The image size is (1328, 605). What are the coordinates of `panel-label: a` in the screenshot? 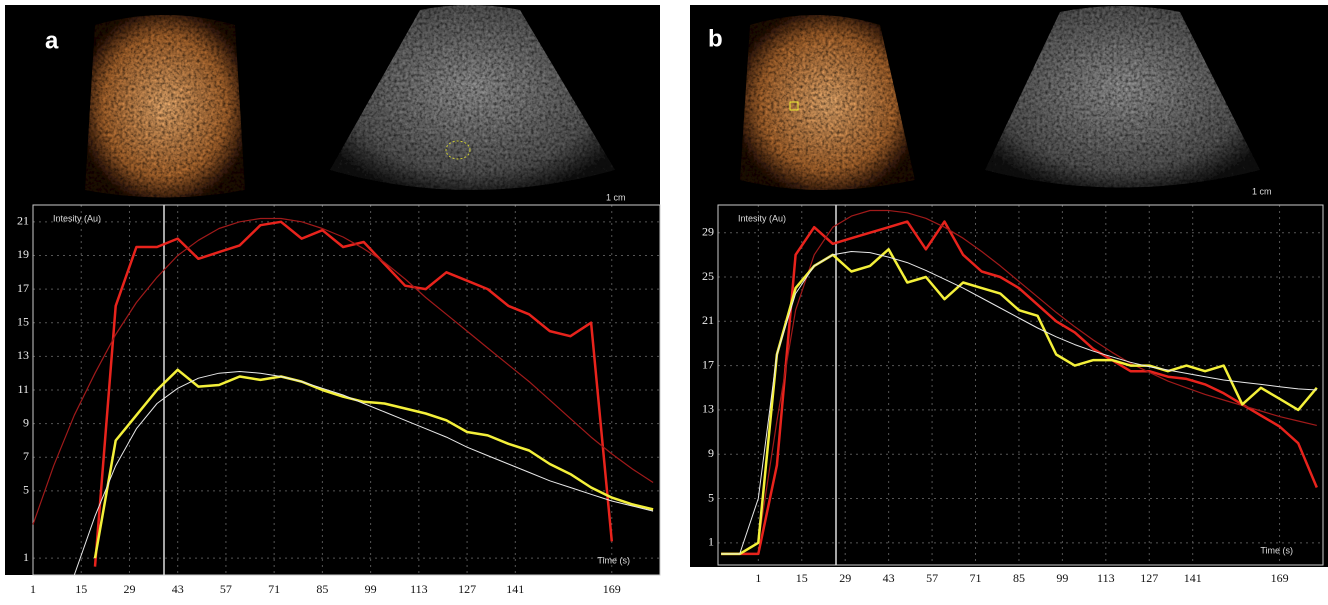 It's located at (52, 40).